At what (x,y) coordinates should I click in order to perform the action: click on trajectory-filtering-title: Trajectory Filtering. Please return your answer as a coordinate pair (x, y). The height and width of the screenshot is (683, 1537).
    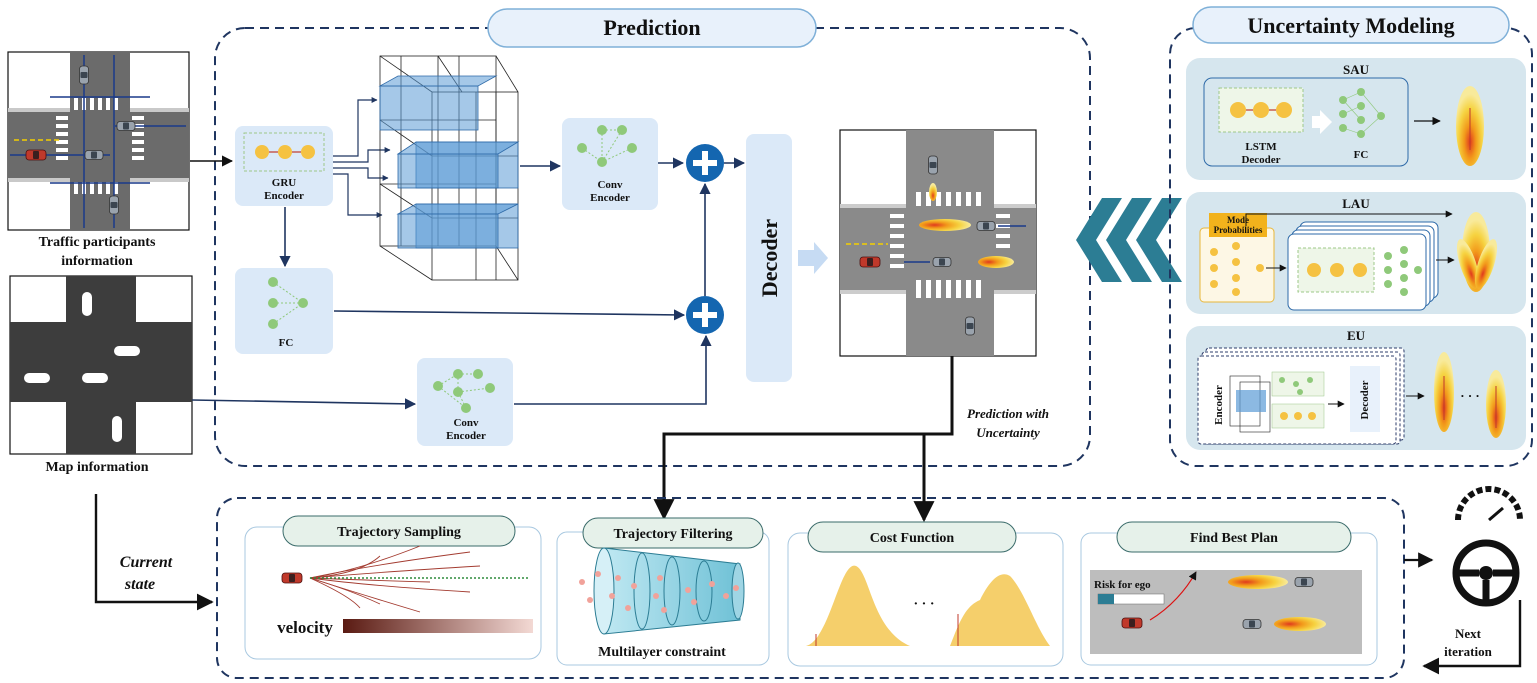
    Looking at the image, I should click on (672, 534).